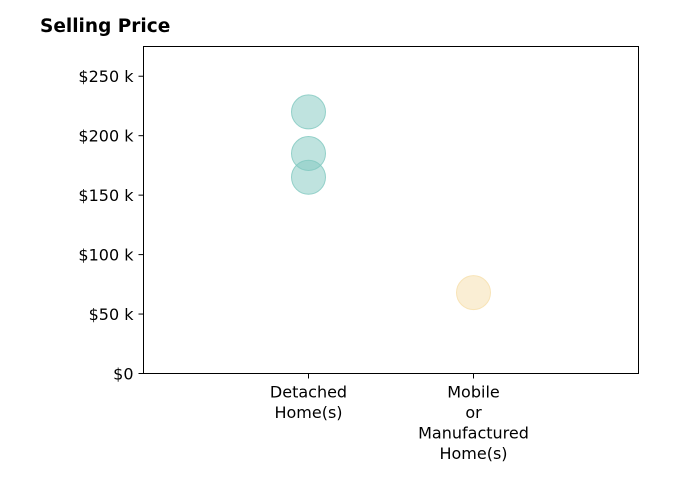 Image resolution: width=679 pixels, height=503 pixels. I want to click on x-tick-label-line: Mobile, so click(473, 392).